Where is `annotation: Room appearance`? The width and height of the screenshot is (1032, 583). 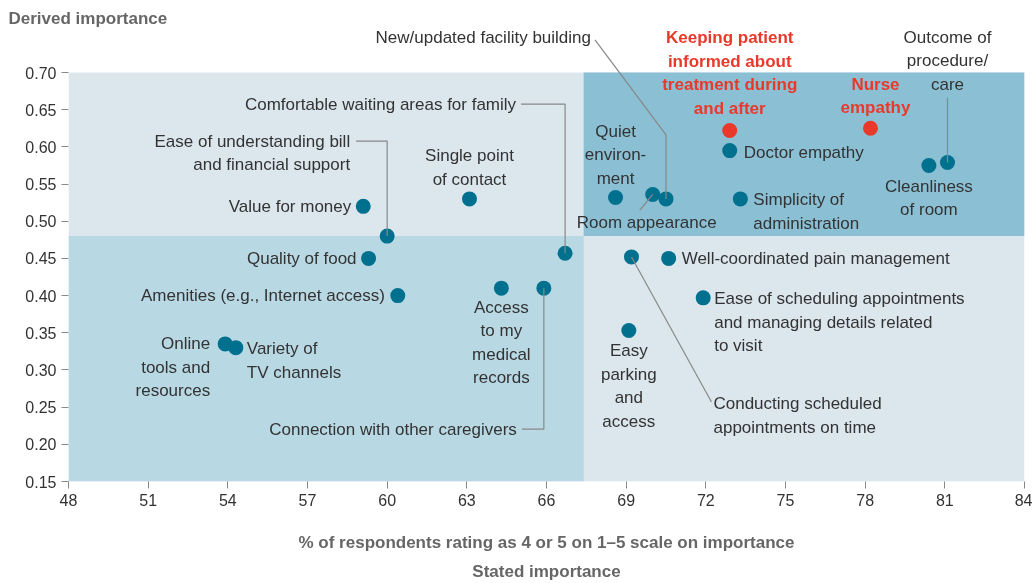
annotation: Room appearance is located at coordinates (646, 222).